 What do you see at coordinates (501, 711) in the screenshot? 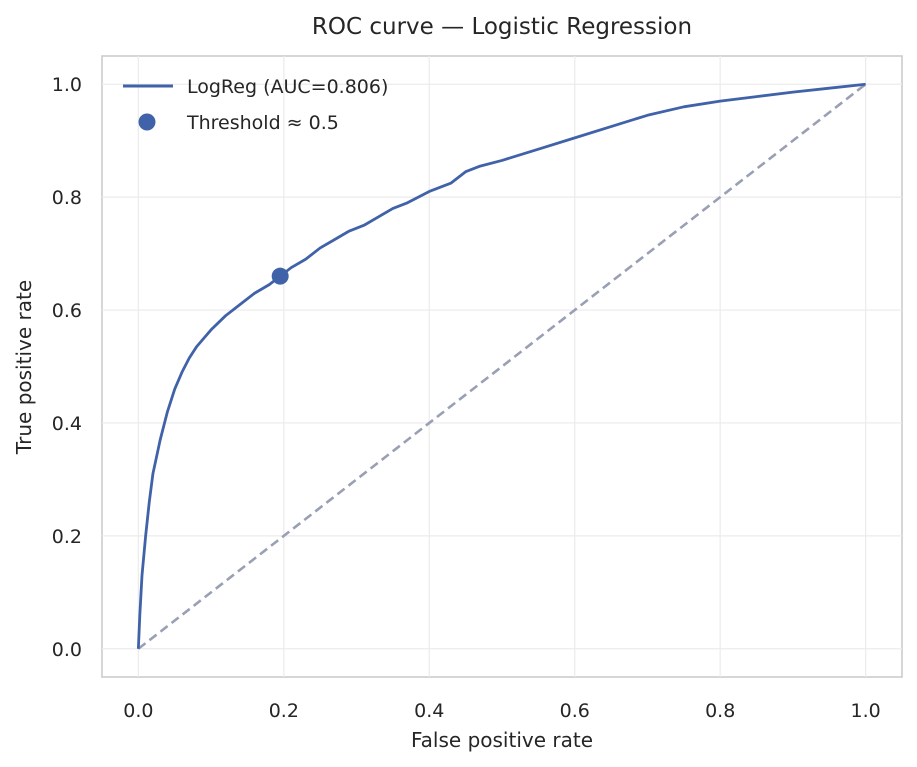
I see `x-tick-labels: 0.0 0.2 0.4 0.6 0.8 1.0` at bounding box center [501, 711].